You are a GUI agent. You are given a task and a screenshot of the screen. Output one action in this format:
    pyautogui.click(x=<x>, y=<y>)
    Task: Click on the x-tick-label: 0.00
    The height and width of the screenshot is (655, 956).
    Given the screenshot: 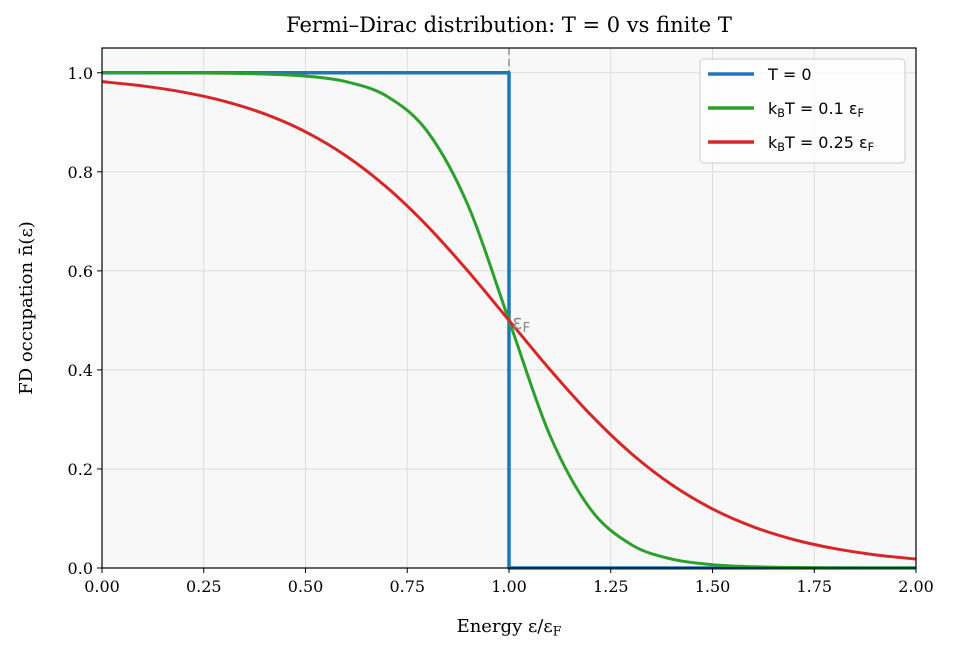 What is the action you would take?
    pyautogui.click(x=102, y=586)
    